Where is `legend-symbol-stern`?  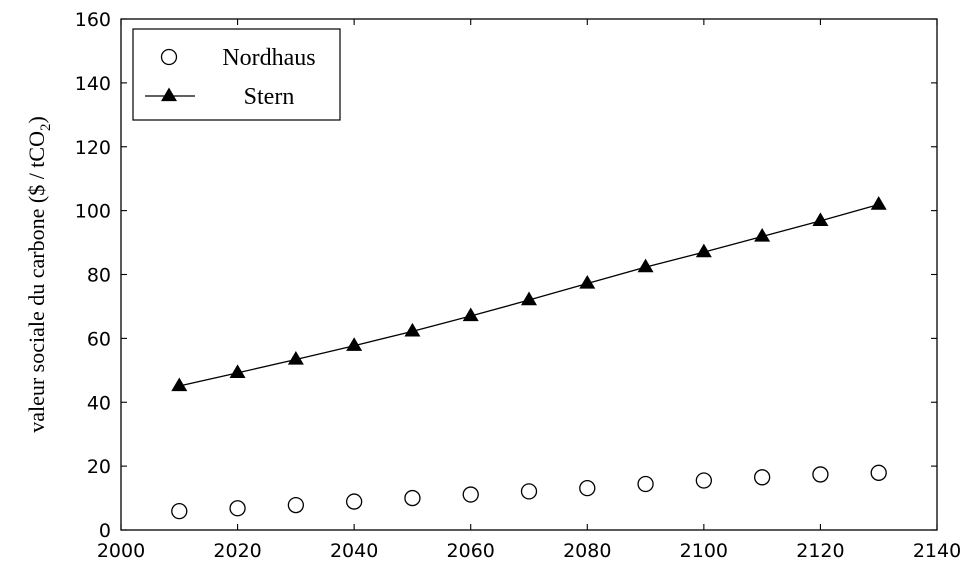 legend-symbol-stern is located at coordinates (170, 94).